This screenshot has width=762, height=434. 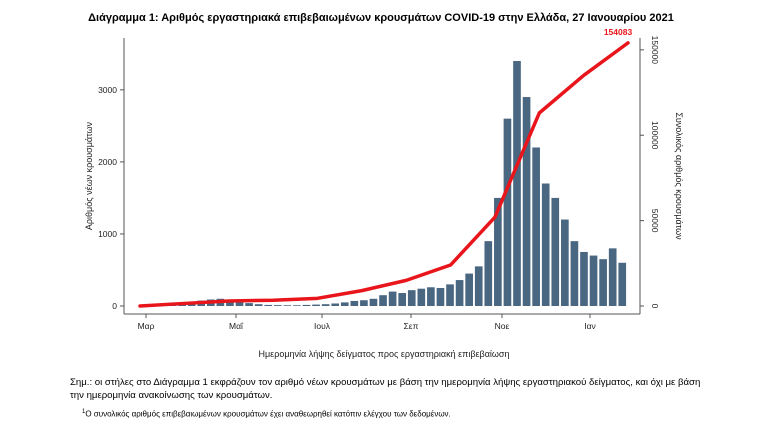 What do you see at coordinates (107, 90) in the screenshot?
I see `y-tick-label: 3000` at bounding box center [107, 90].